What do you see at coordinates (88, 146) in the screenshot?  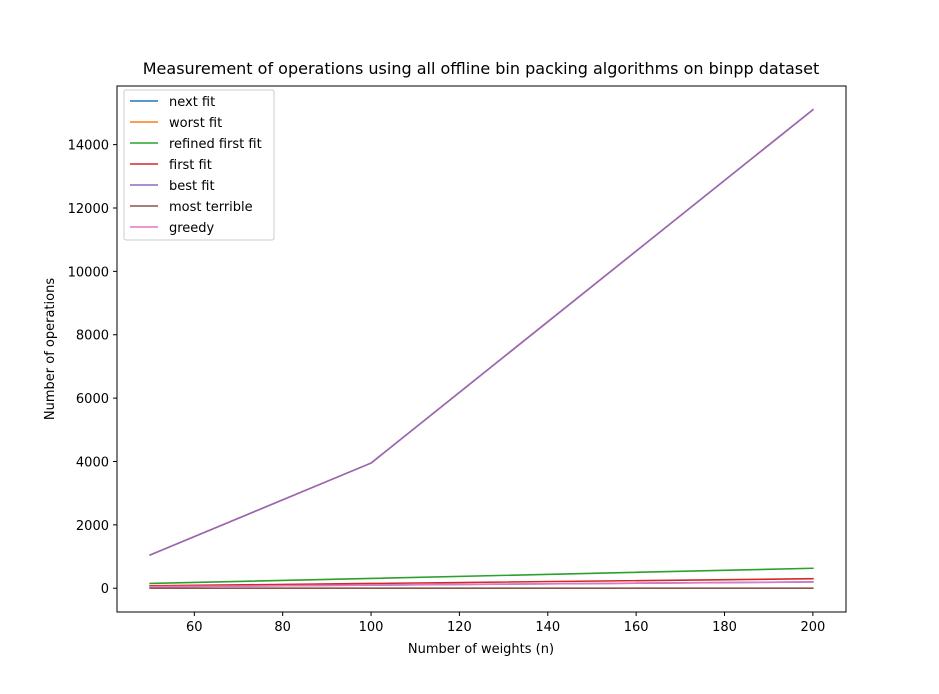 I see `y-tick-label: 14000` at bounding box center [88, 146].